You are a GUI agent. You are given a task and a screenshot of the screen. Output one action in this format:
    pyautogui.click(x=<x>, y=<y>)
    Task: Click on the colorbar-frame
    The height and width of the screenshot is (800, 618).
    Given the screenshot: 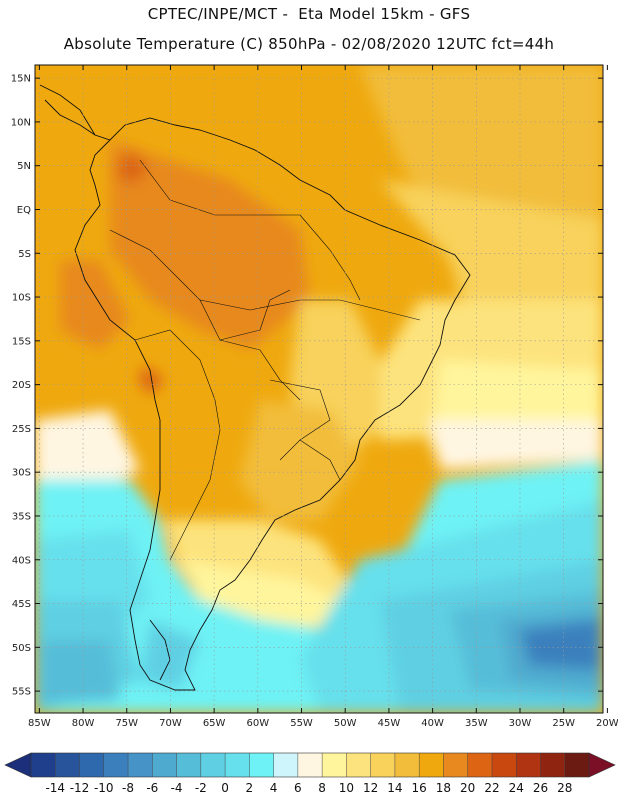 What is the action you would take?
    pyautogui.click(x=310, y=765)
    